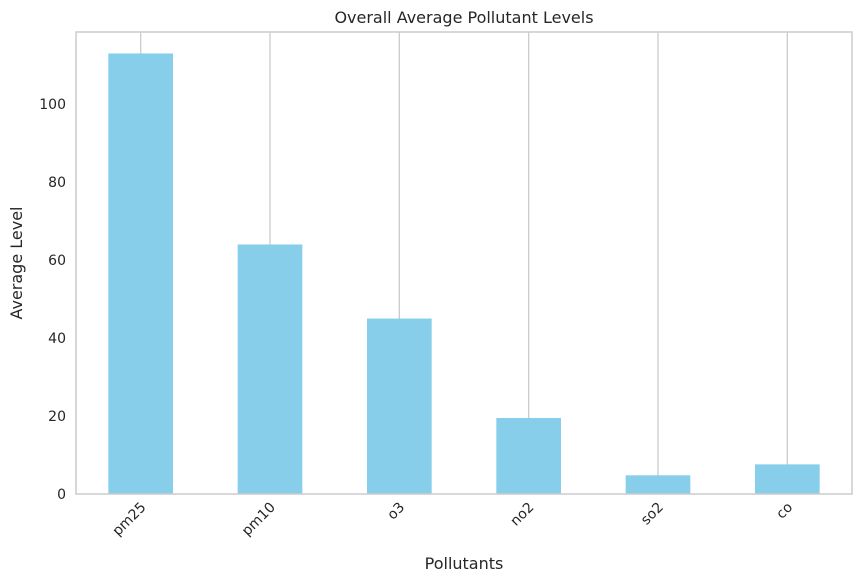  Describe the element at coordinates (784, 511) in the screenshot. I see `x-tick-label-co: co` at that location.